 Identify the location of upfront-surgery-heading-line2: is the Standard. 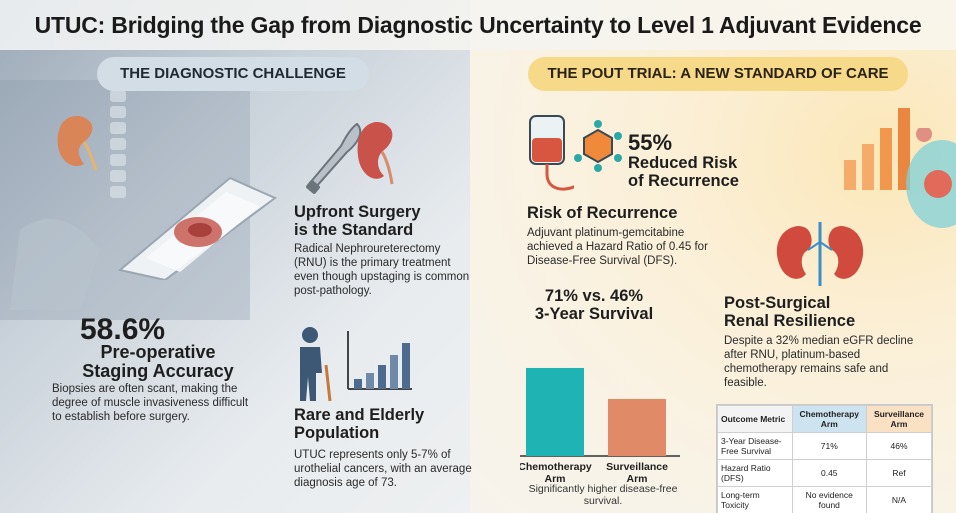
(354, 230).